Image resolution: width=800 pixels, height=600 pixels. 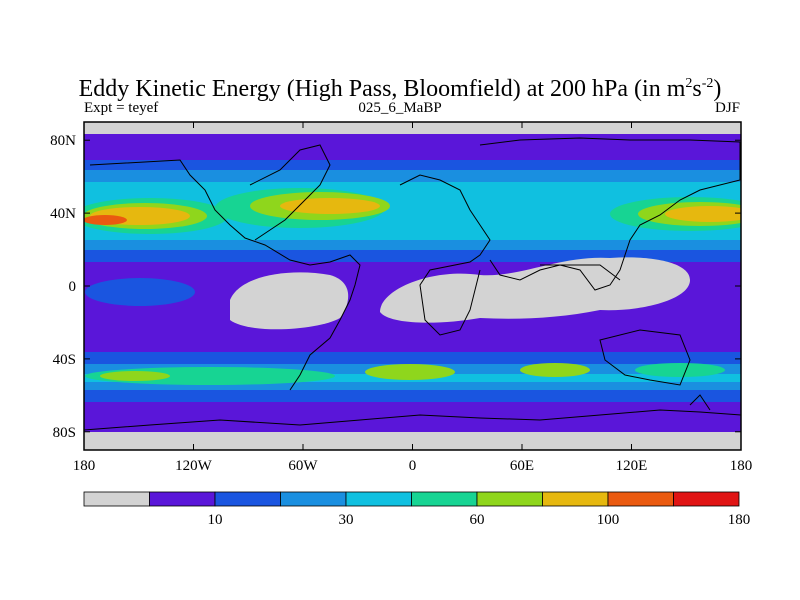 What do you see at coordinates (412, 441) in the screenshot?
I see `band-polar-south` at bounding box center [412, 441].